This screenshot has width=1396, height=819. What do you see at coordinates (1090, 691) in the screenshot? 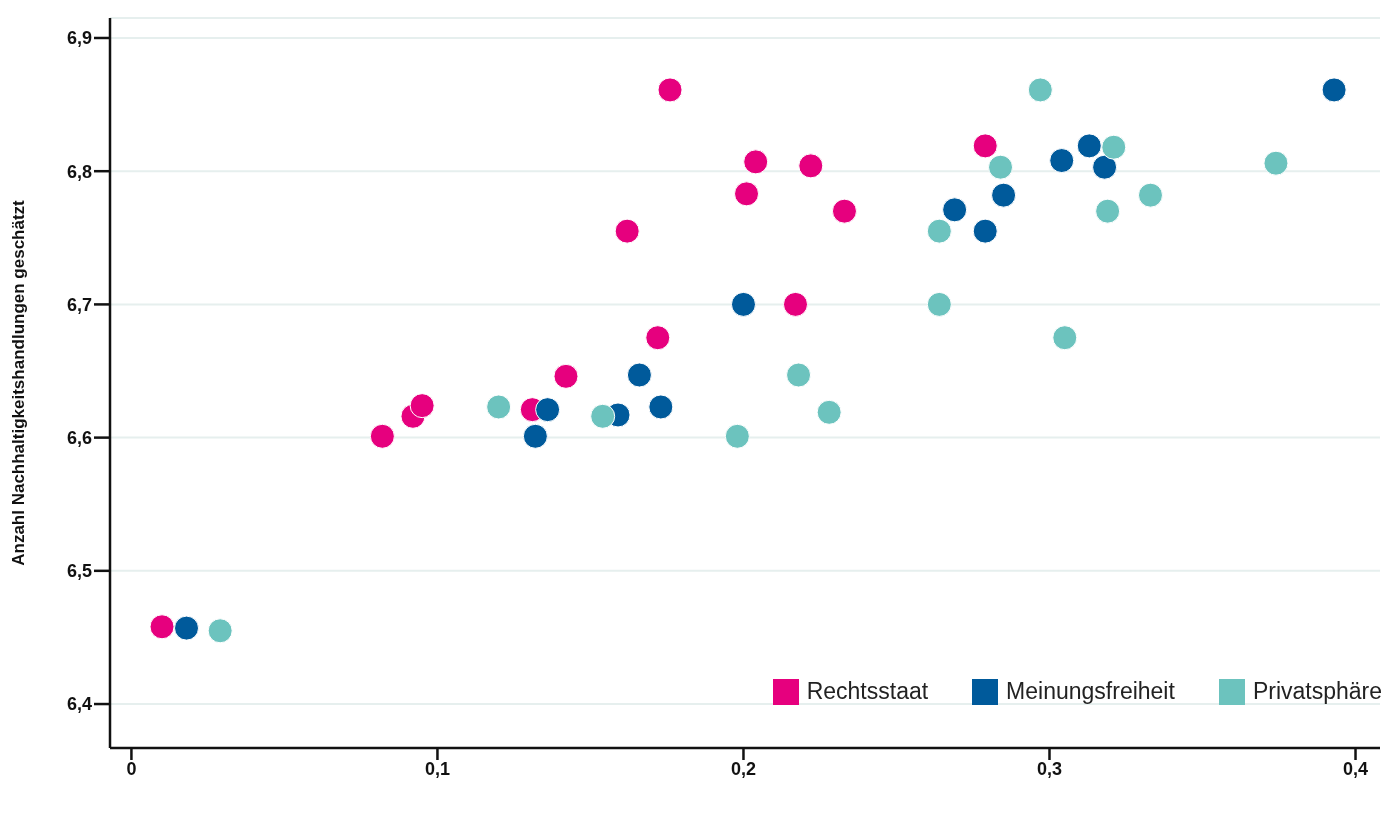
I see `legend-label: Meinungsfreiheit` at bounding box center [1090, 691].